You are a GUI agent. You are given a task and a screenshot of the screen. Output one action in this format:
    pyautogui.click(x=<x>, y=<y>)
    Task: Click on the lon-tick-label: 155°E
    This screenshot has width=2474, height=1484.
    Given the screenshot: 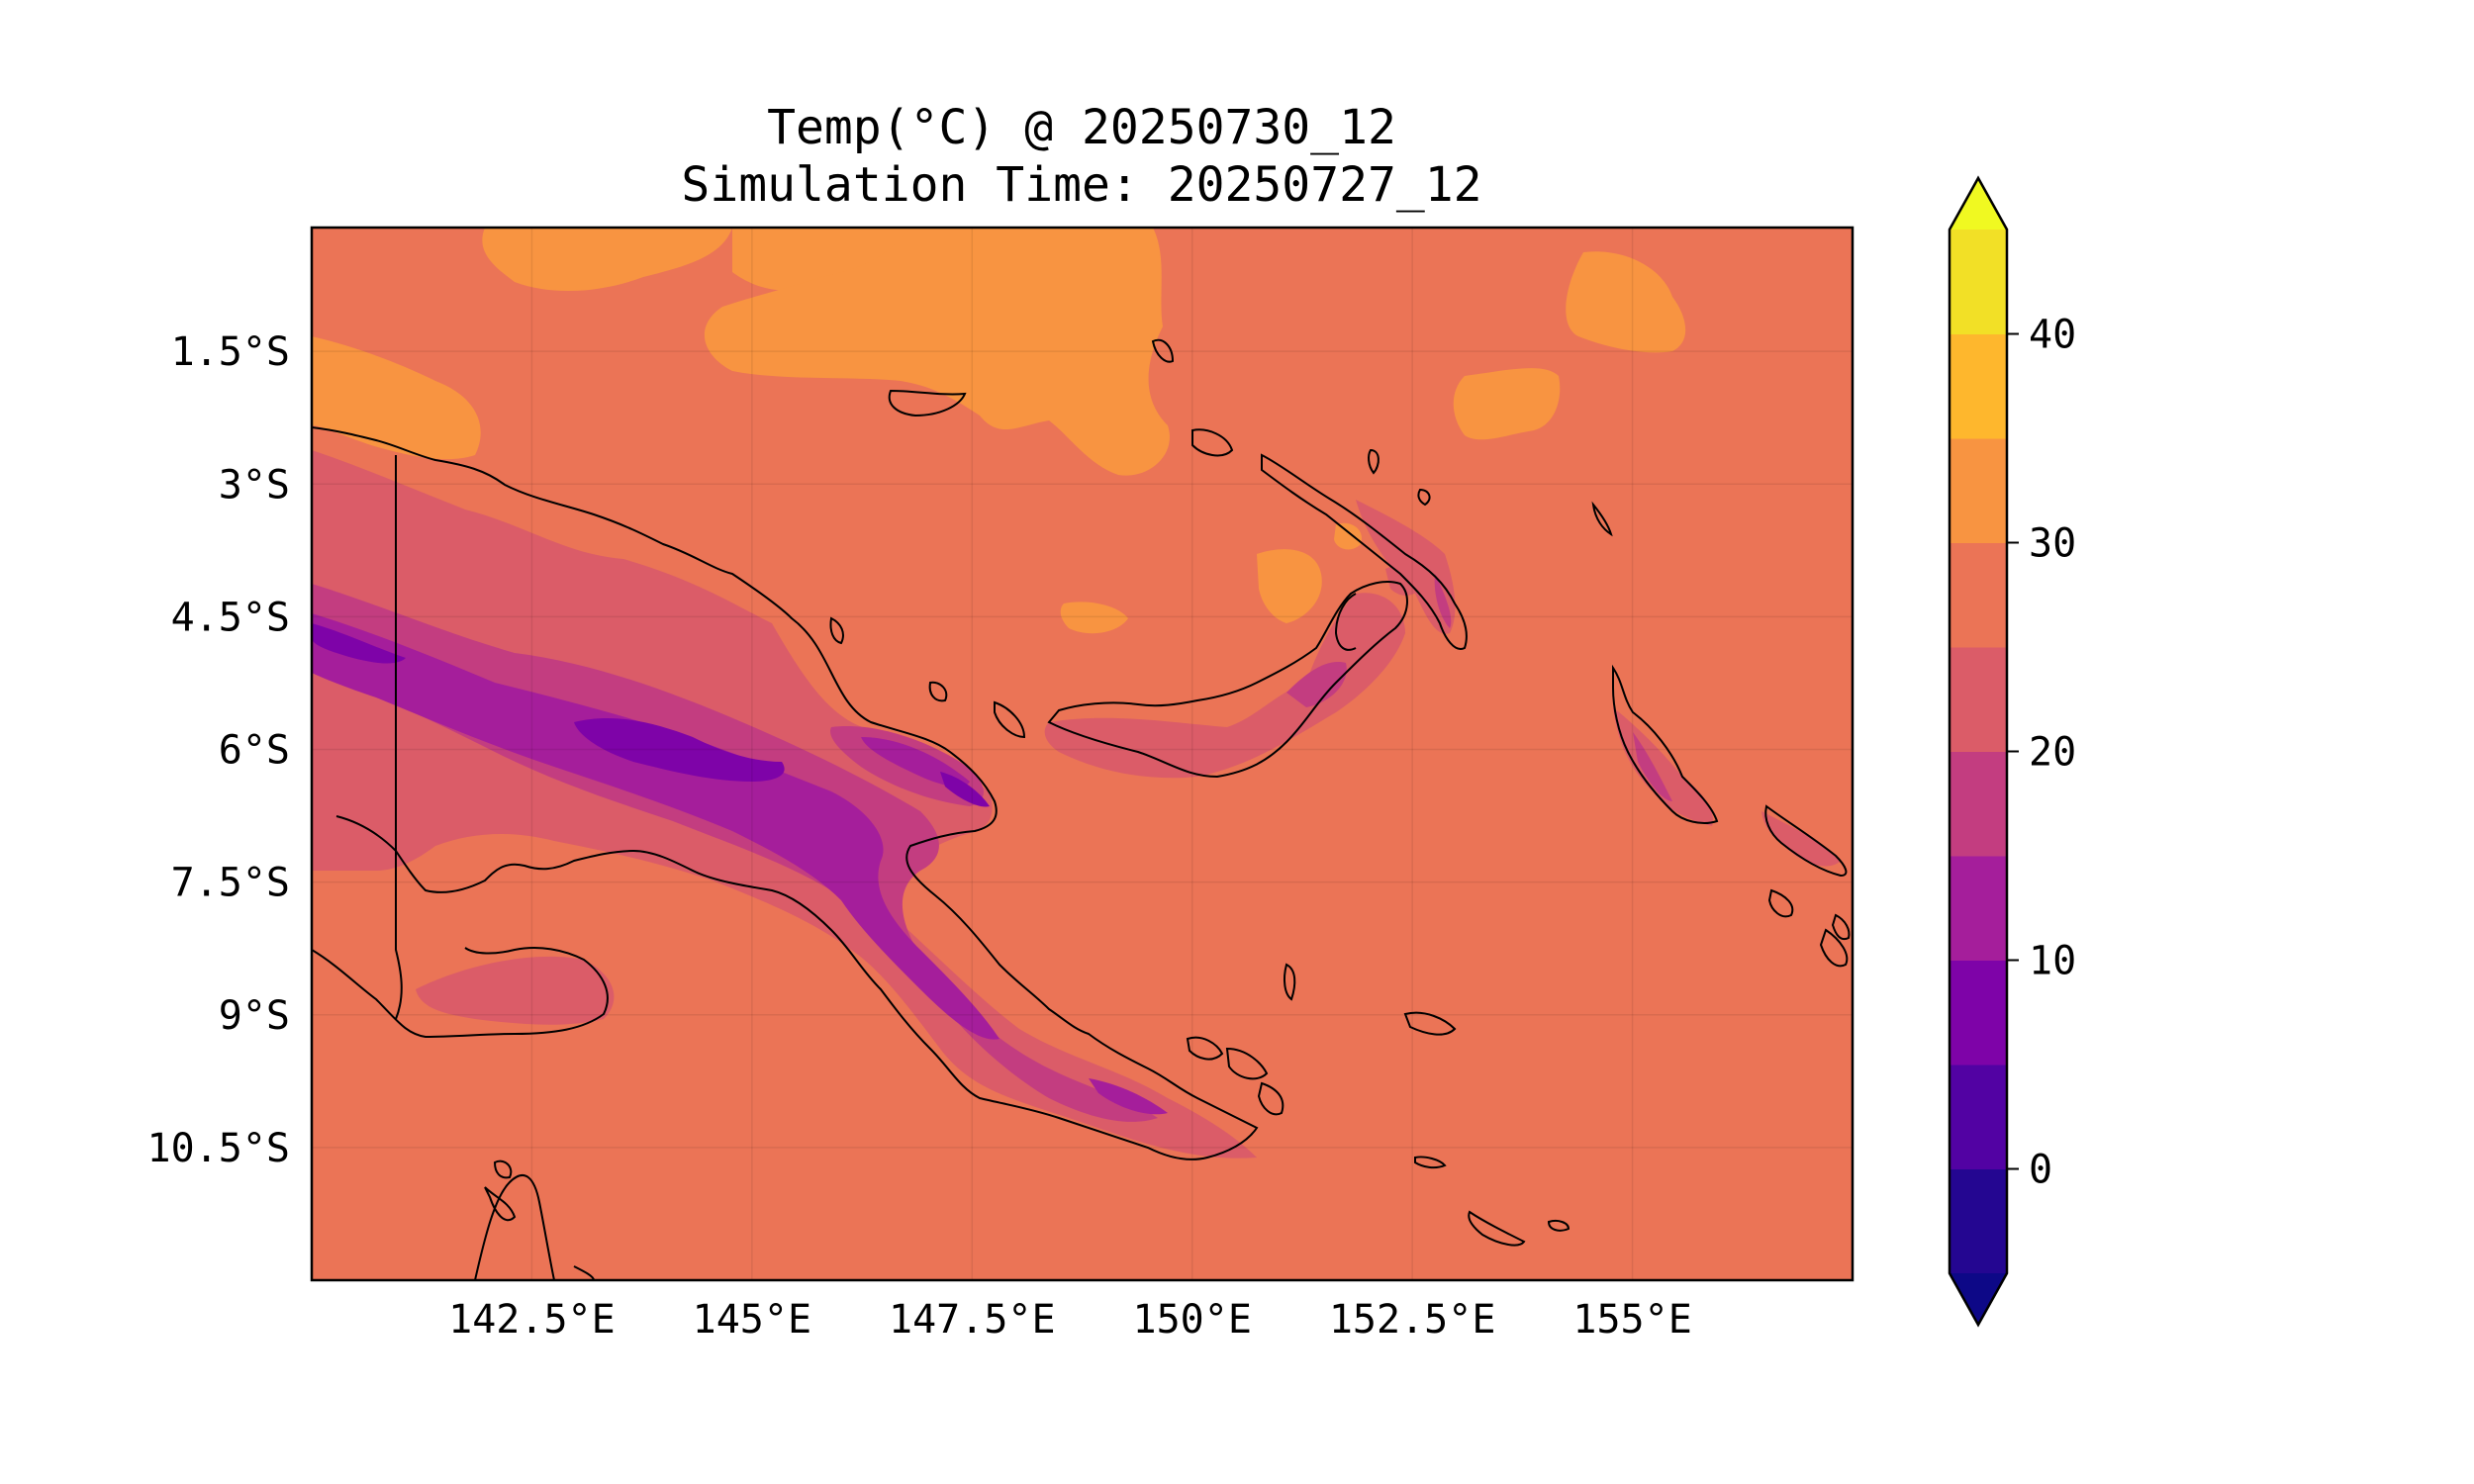 What is the action you would take?
    pyautogui.click(x=1632, y=1320)
    